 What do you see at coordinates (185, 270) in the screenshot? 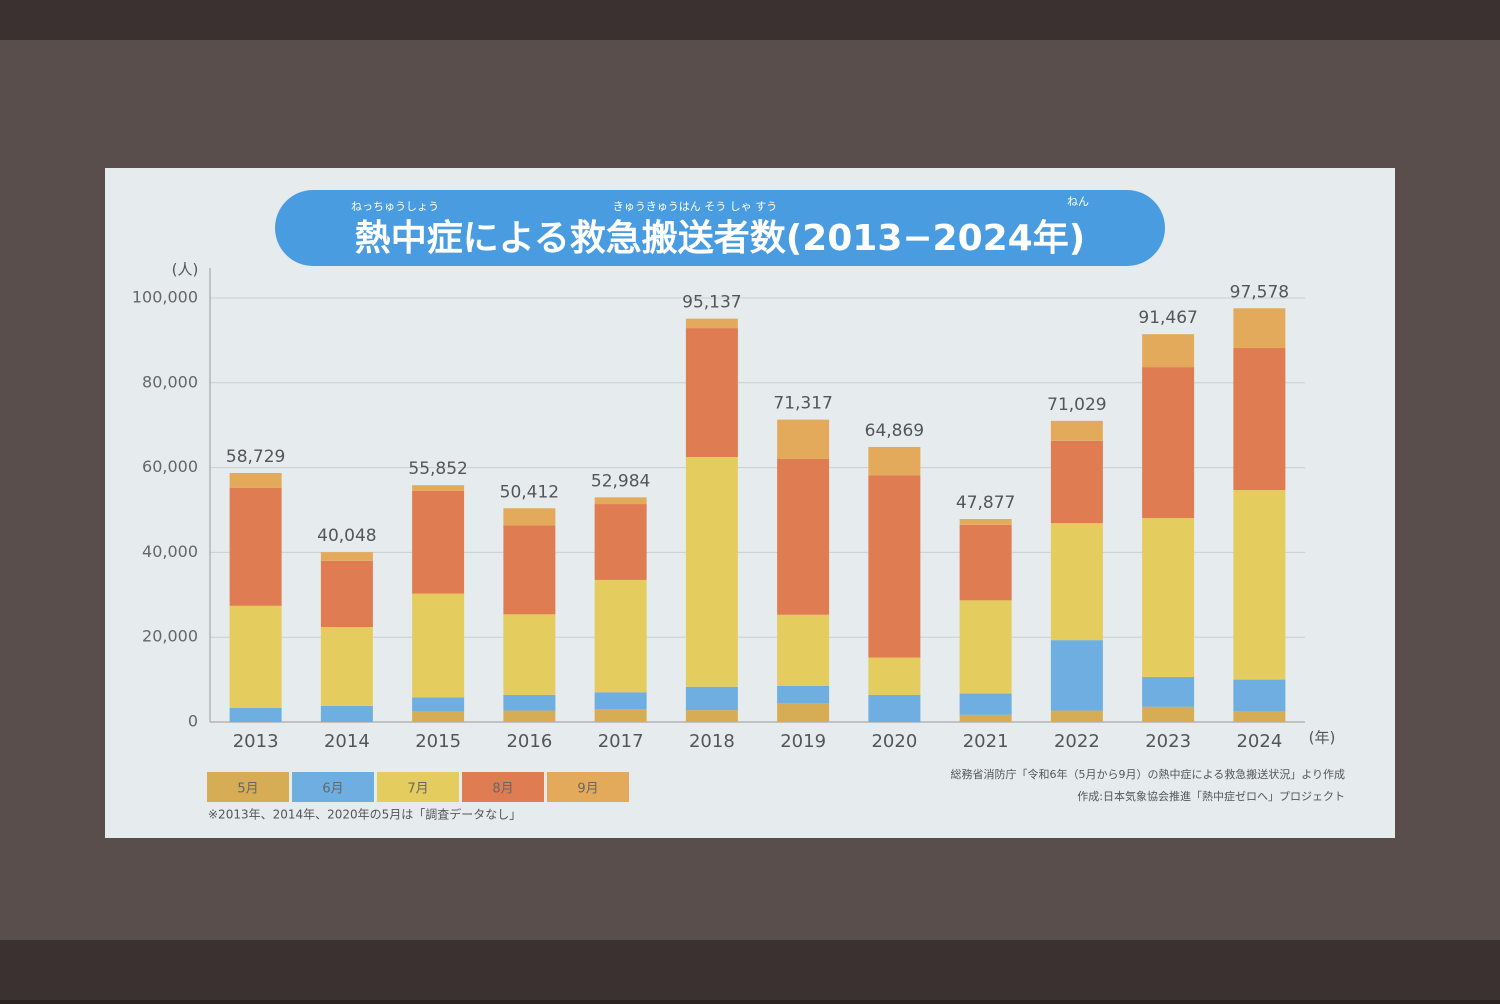
I see `y-unit: (人)` at bounding box center [185, 270].